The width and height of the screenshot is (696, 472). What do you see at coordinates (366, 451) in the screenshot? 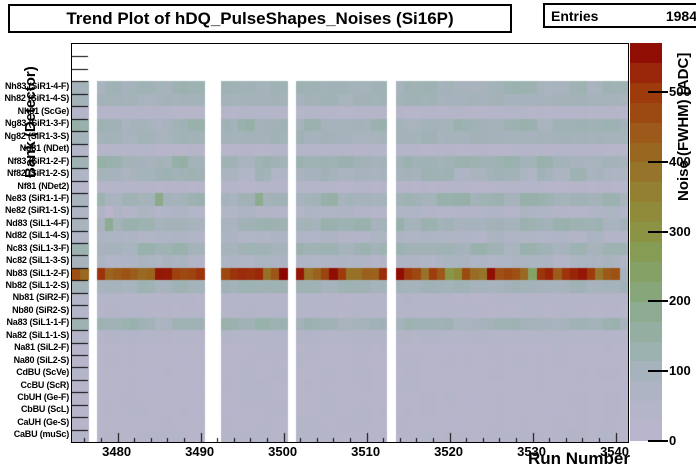
I see `x-axis-label: 3510` at bounding box center [366, 451].